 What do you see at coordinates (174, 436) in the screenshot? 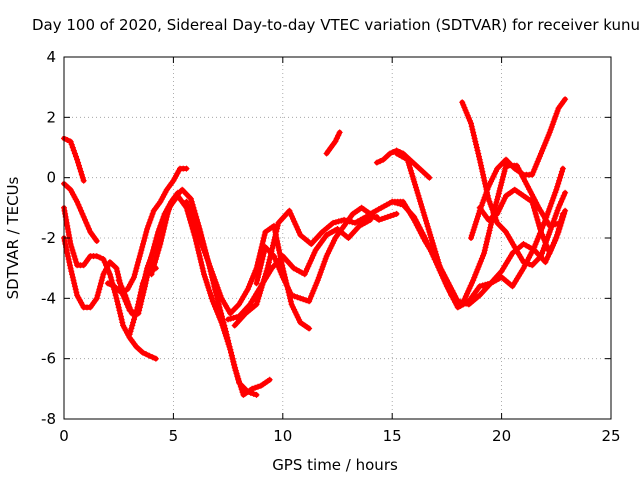
I see `x-tick-label: 5` at bounding box center [174, 436].